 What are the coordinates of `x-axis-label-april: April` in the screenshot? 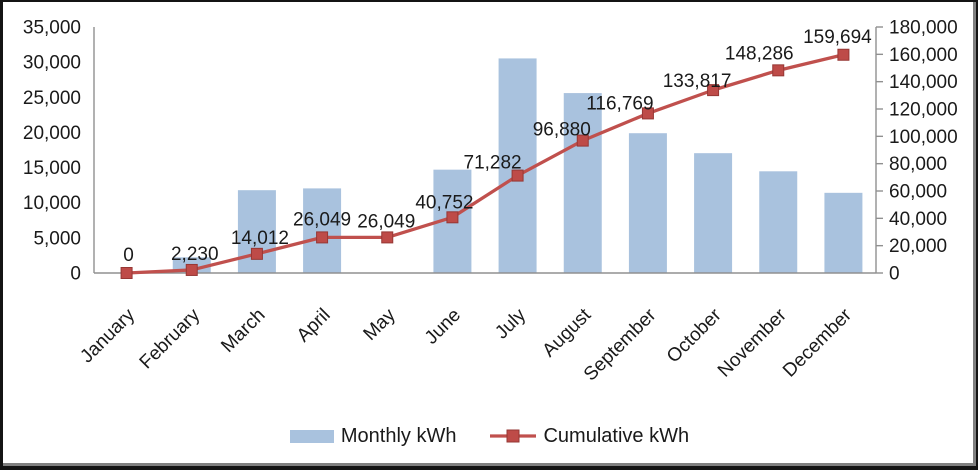 It's located at (314, 326).